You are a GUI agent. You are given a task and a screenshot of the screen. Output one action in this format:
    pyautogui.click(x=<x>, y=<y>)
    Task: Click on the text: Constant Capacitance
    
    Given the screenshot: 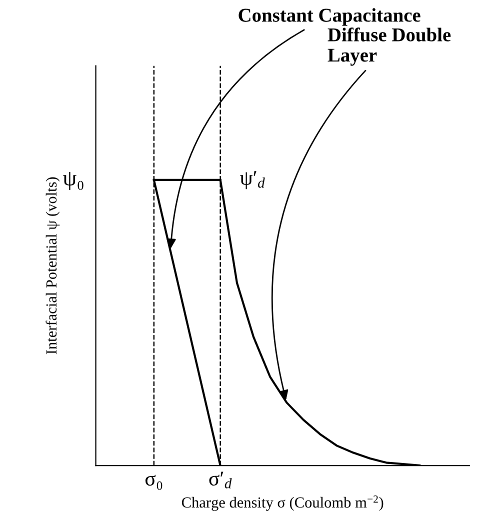 What is the action you would take?
    pyautogui.click(x=329, y=17)
    